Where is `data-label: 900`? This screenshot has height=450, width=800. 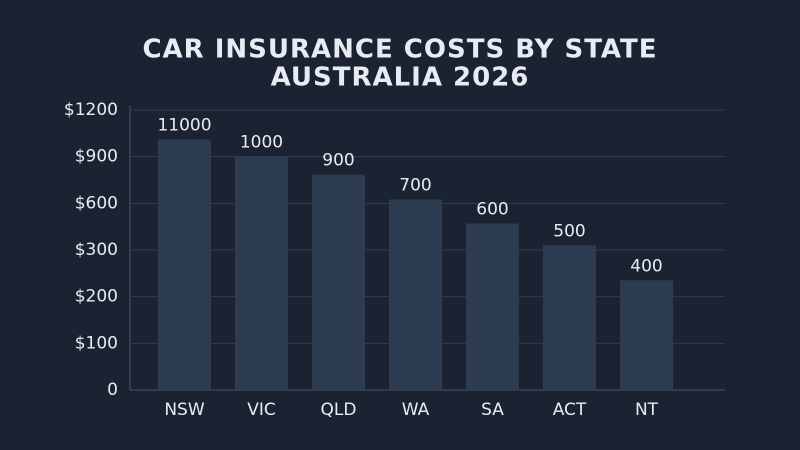 data-label: 900 is located at coordinates (338, 161).